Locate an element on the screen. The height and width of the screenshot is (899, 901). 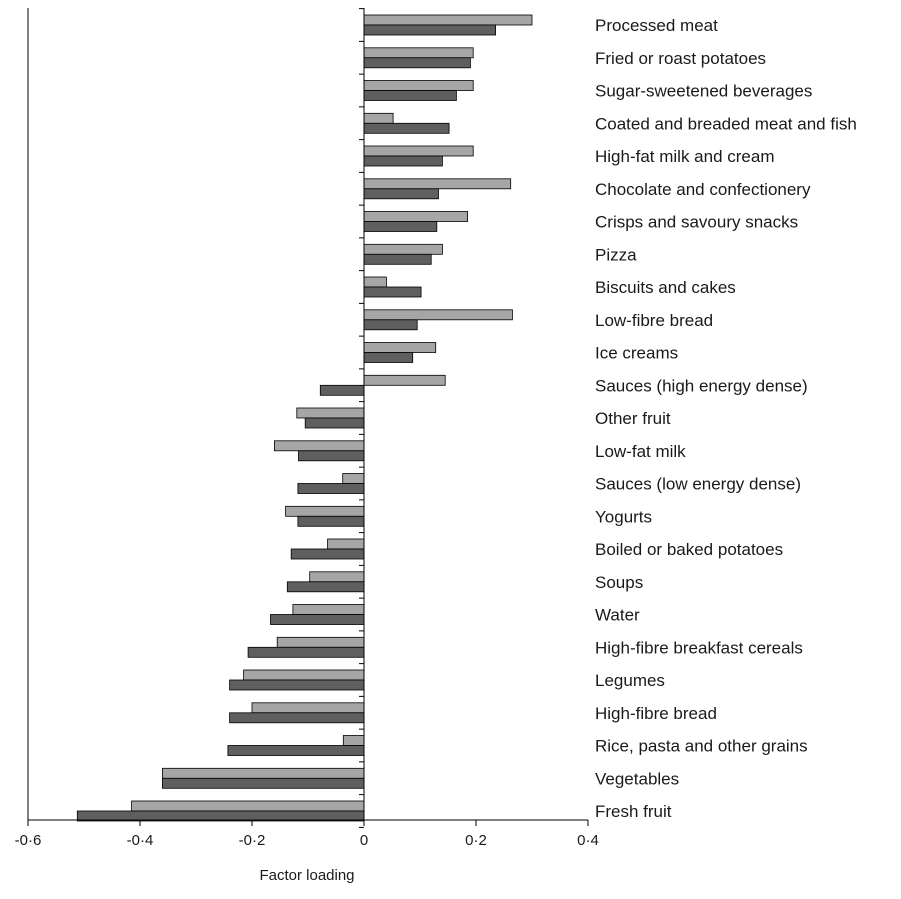
x-tick-label: -0·2 is located at coordinates (252, 840).